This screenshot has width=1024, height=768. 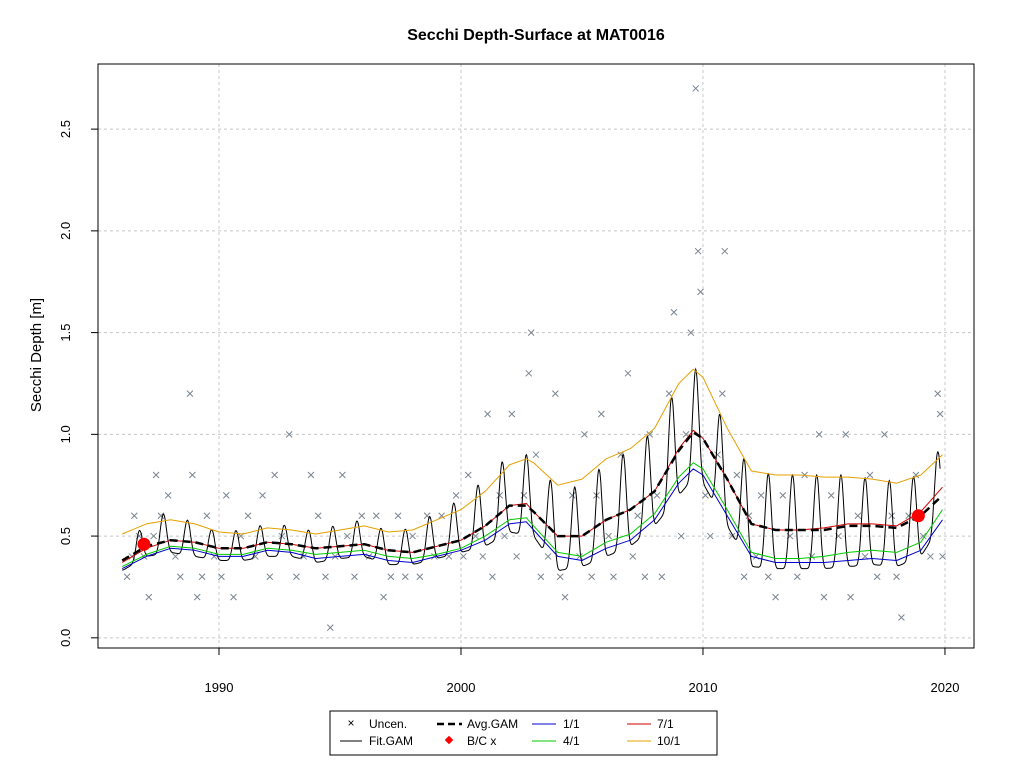 What do you see at coordinates (65, 536) in the screenshot?
I see `y-tick-label-1: 0.5` at bounding box center [65, 536].